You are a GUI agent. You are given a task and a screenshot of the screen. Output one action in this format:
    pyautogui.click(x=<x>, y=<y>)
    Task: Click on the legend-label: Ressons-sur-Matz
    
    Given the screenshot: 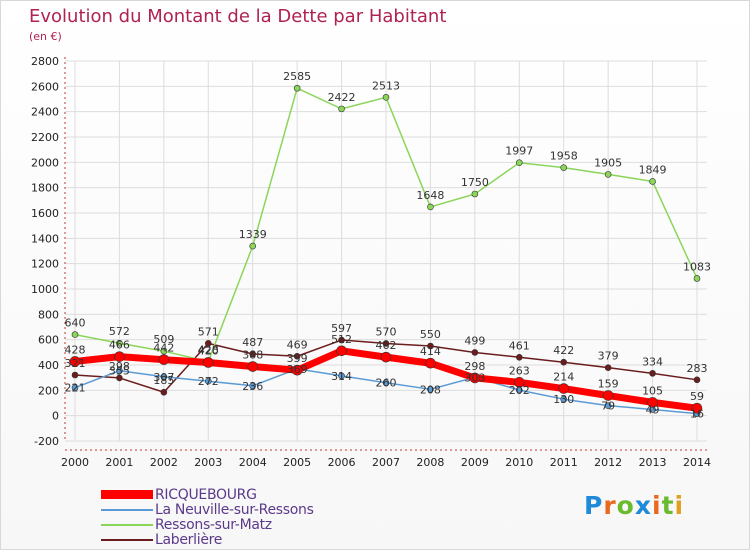 What is the action you would take?
    pyautogui.click(x=213, y=524)
    